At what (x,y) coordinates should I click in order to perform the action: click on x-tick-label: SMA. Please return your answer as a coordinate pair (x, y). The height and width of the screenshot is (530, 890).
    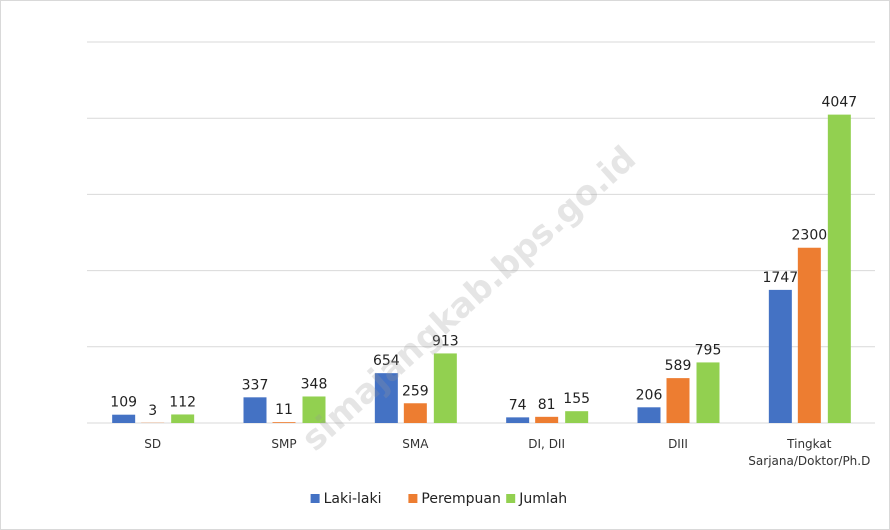
    Looking at the image, I should click on (415, 444).